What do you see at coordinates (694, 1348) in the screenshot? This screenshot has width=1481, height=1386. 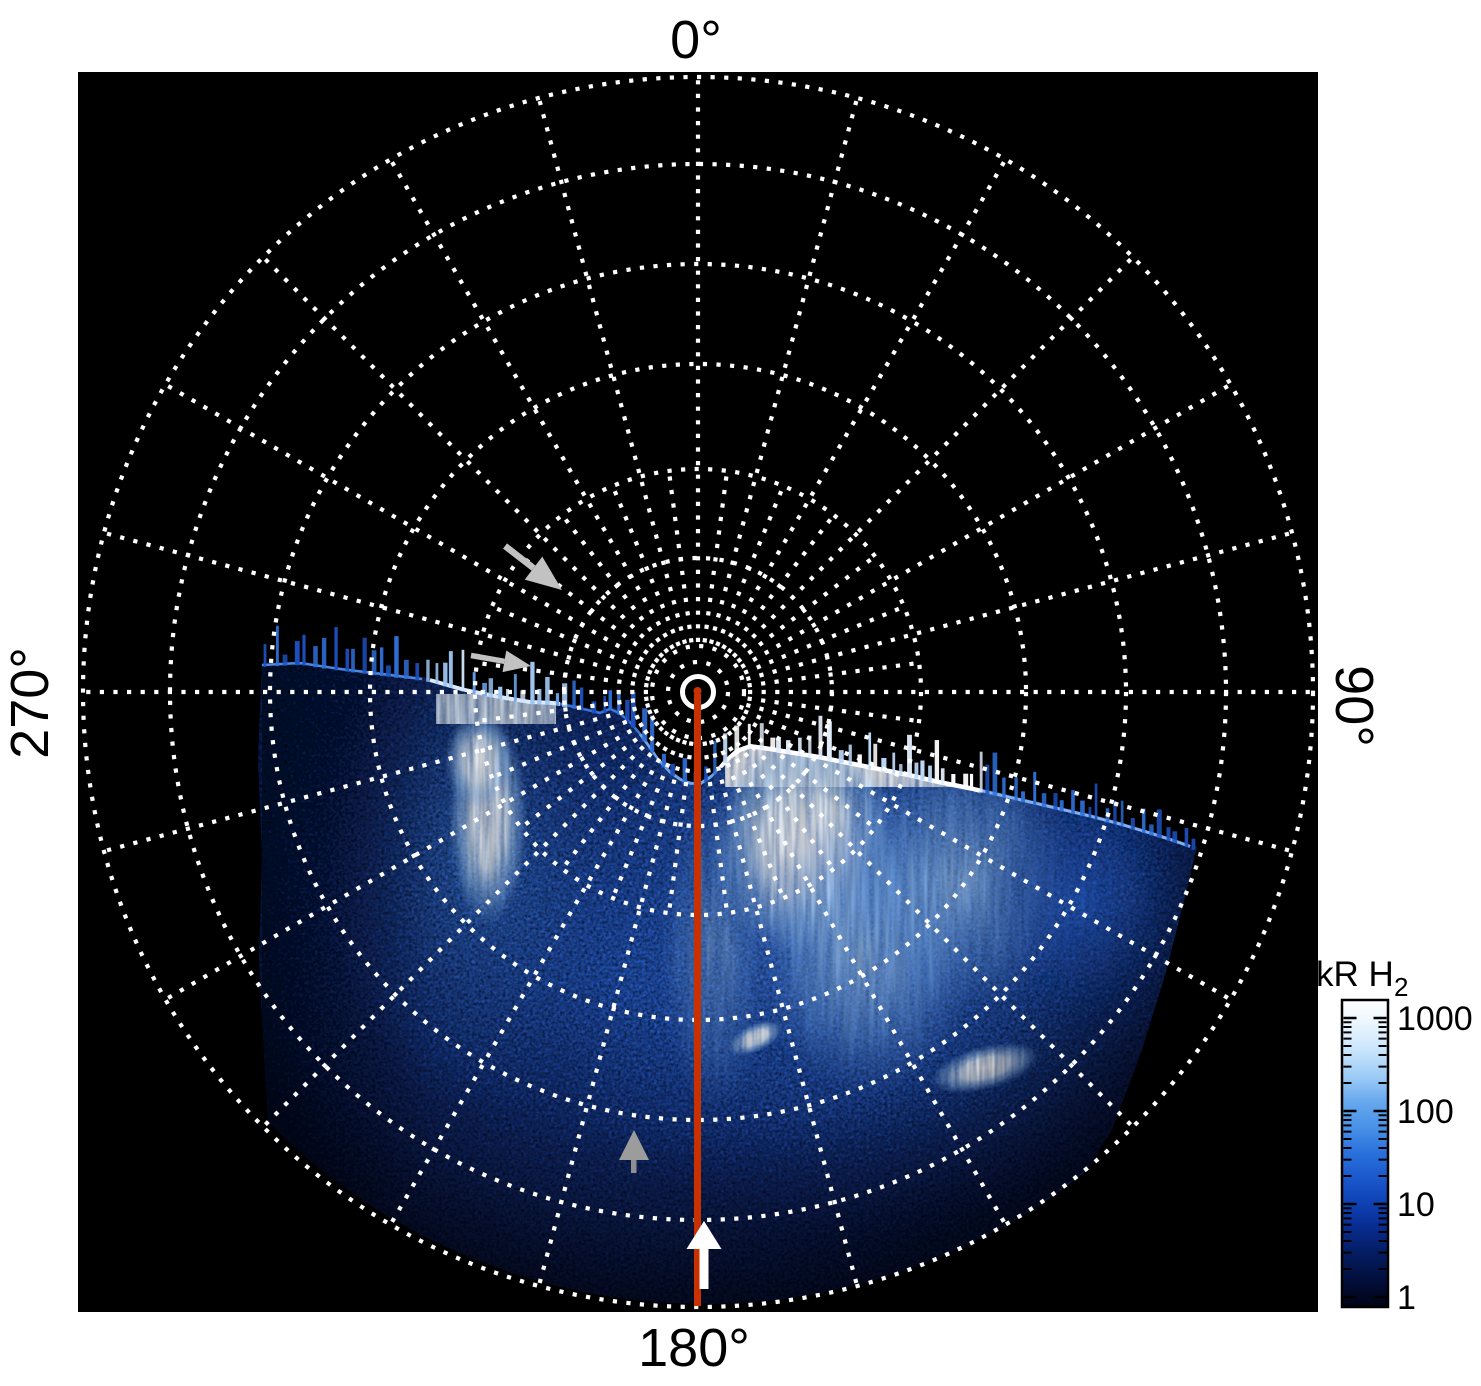 I see `angle-label-180: 180°` at bounding box center [694, 1348].